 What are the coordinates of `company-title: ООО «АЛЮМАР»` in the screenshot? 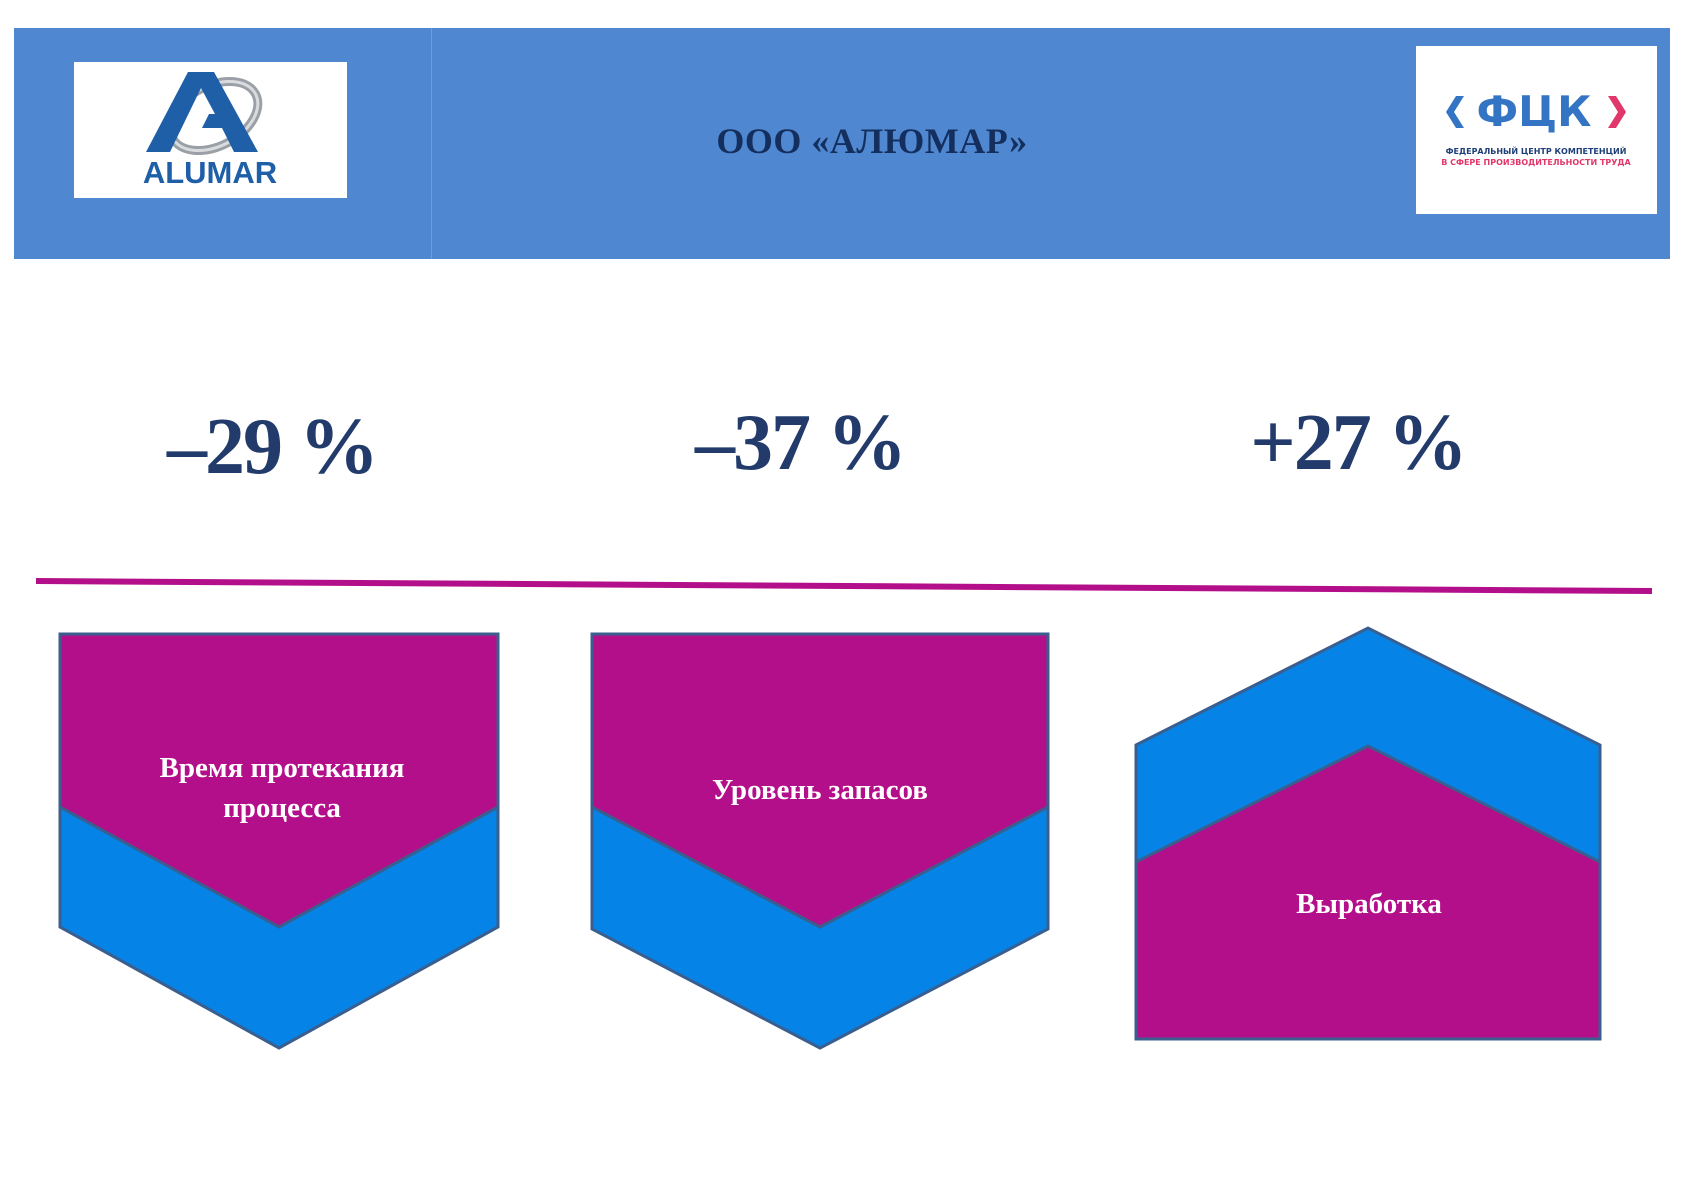 It's located at (872, 141).